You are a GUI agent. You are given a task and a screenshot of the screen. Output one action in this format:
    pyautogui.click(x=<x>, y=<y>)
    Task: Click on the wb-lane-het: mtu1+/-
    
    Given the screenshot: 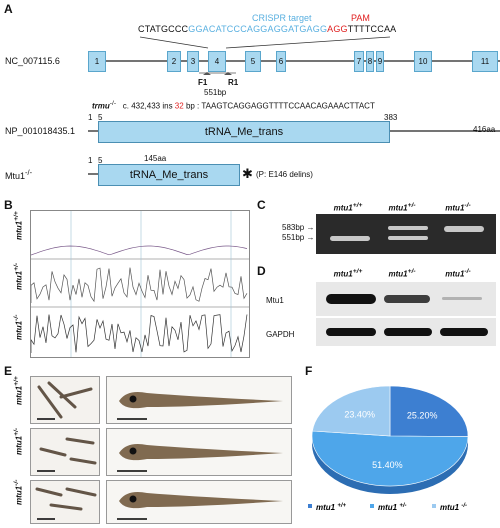 What is the action you would take?
    pyautogui.click(x=402, y=273)
    